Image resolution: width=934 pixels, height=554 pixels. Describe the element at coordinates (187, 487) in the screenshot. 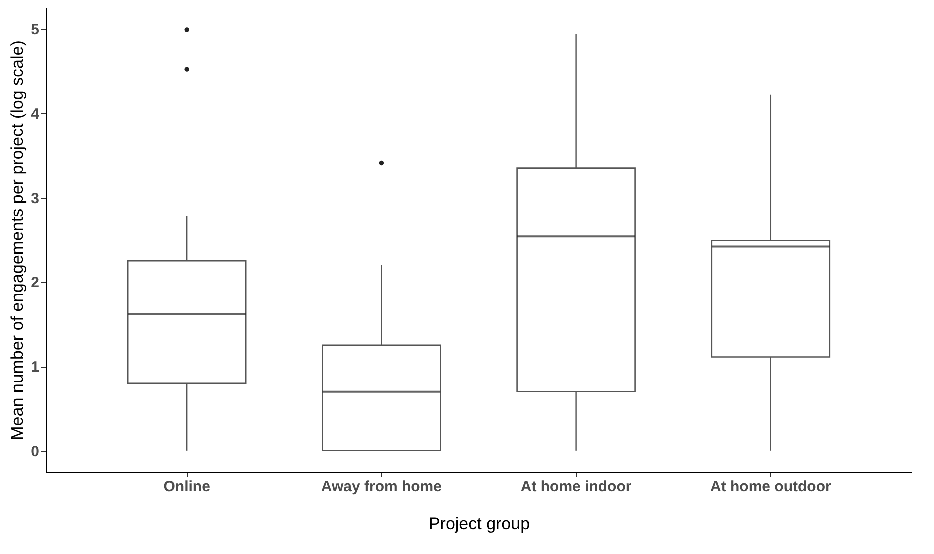

I see `x-tick-label: Online` at that location.